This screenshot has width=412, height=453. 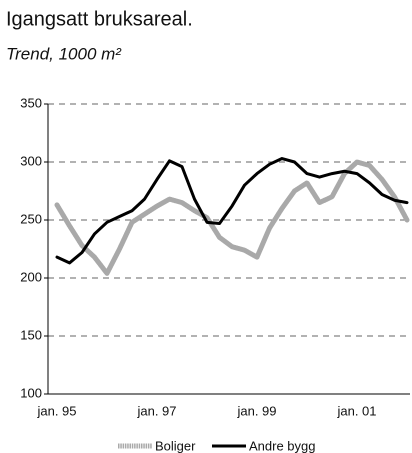 What do you see at coordinates (356, 410) in the screenshot?
I see `x-tick-label: jan. 01` at bounding box center [356, 410].